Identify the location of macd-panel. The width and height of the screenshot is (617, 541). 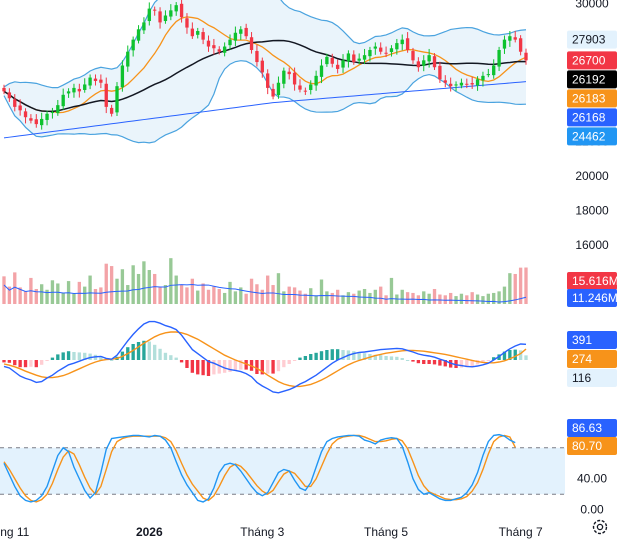
(265, 357).